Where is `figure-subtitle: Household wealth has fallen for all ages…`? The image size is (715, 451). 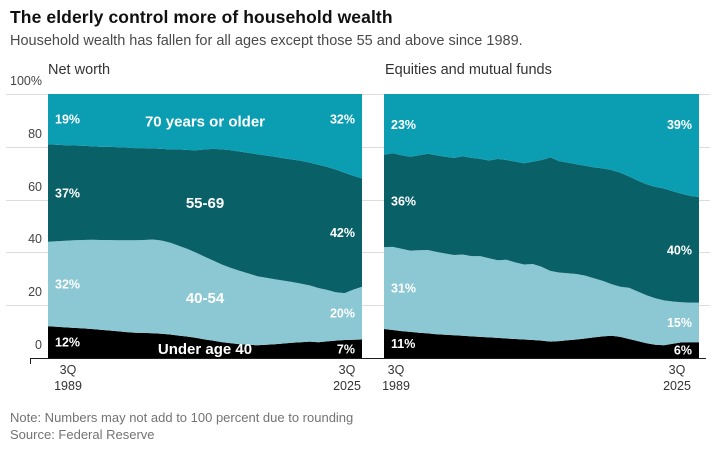 figure-subtitle: Household wealth has fallen for all ages… is located at coordinates (266, 41).